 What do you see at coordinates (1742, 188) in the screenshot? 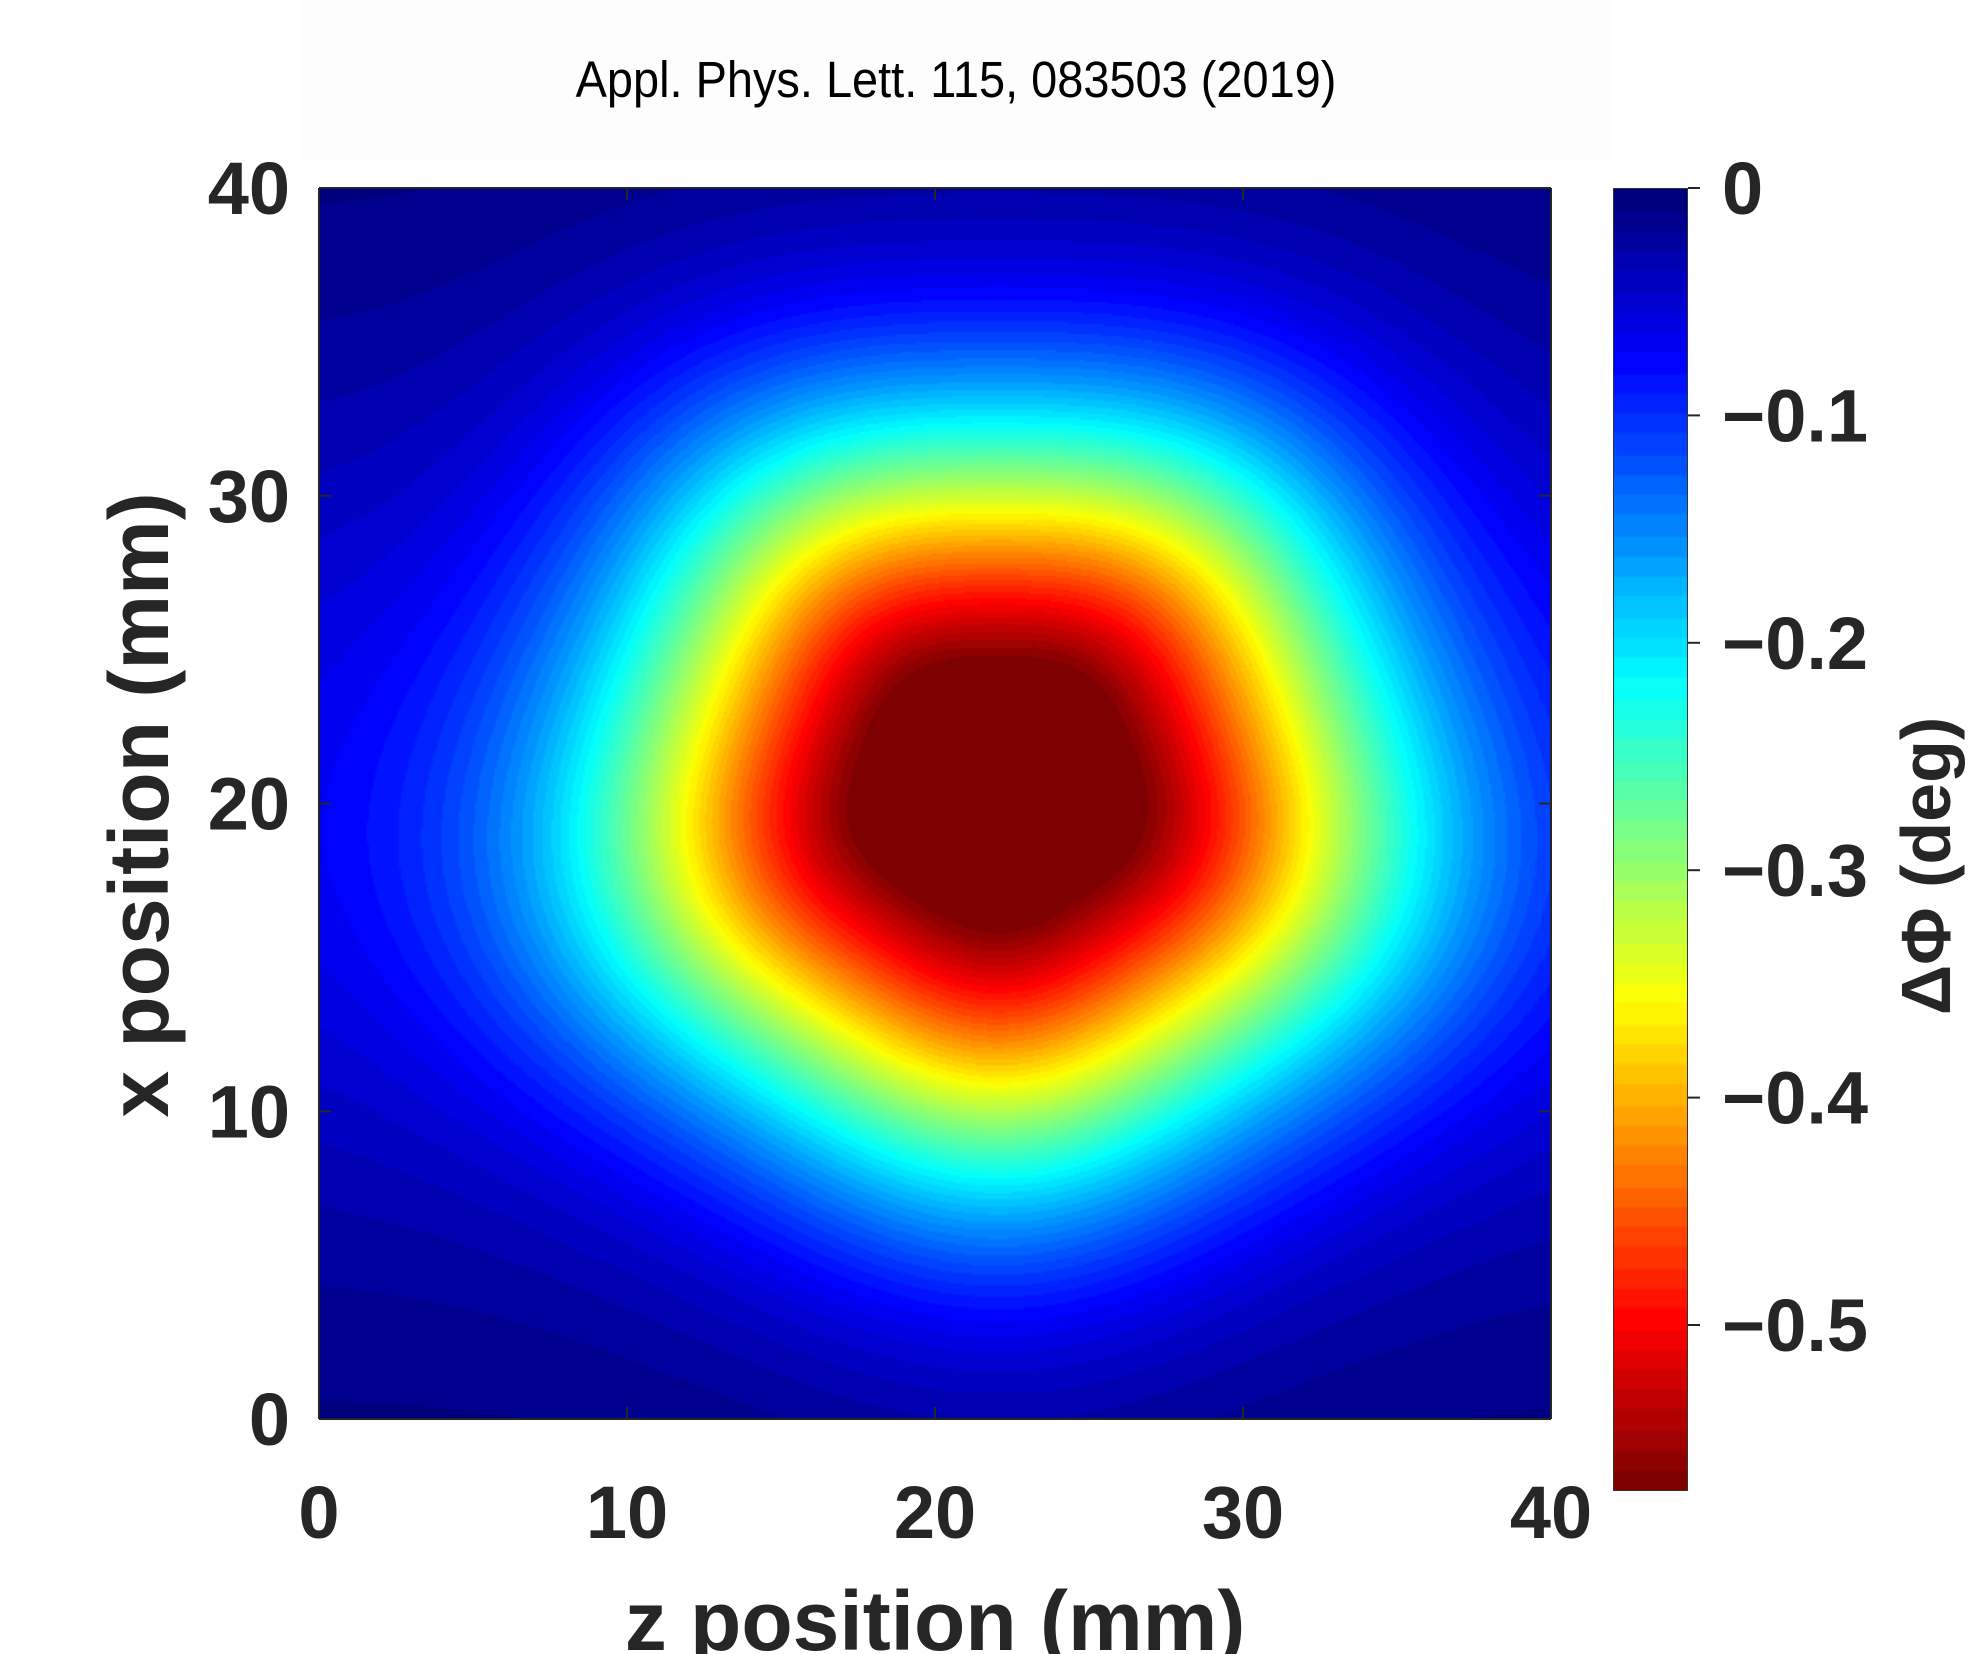
I see `colorbar-tick-label: 0` at bounding box center [1742, 188].